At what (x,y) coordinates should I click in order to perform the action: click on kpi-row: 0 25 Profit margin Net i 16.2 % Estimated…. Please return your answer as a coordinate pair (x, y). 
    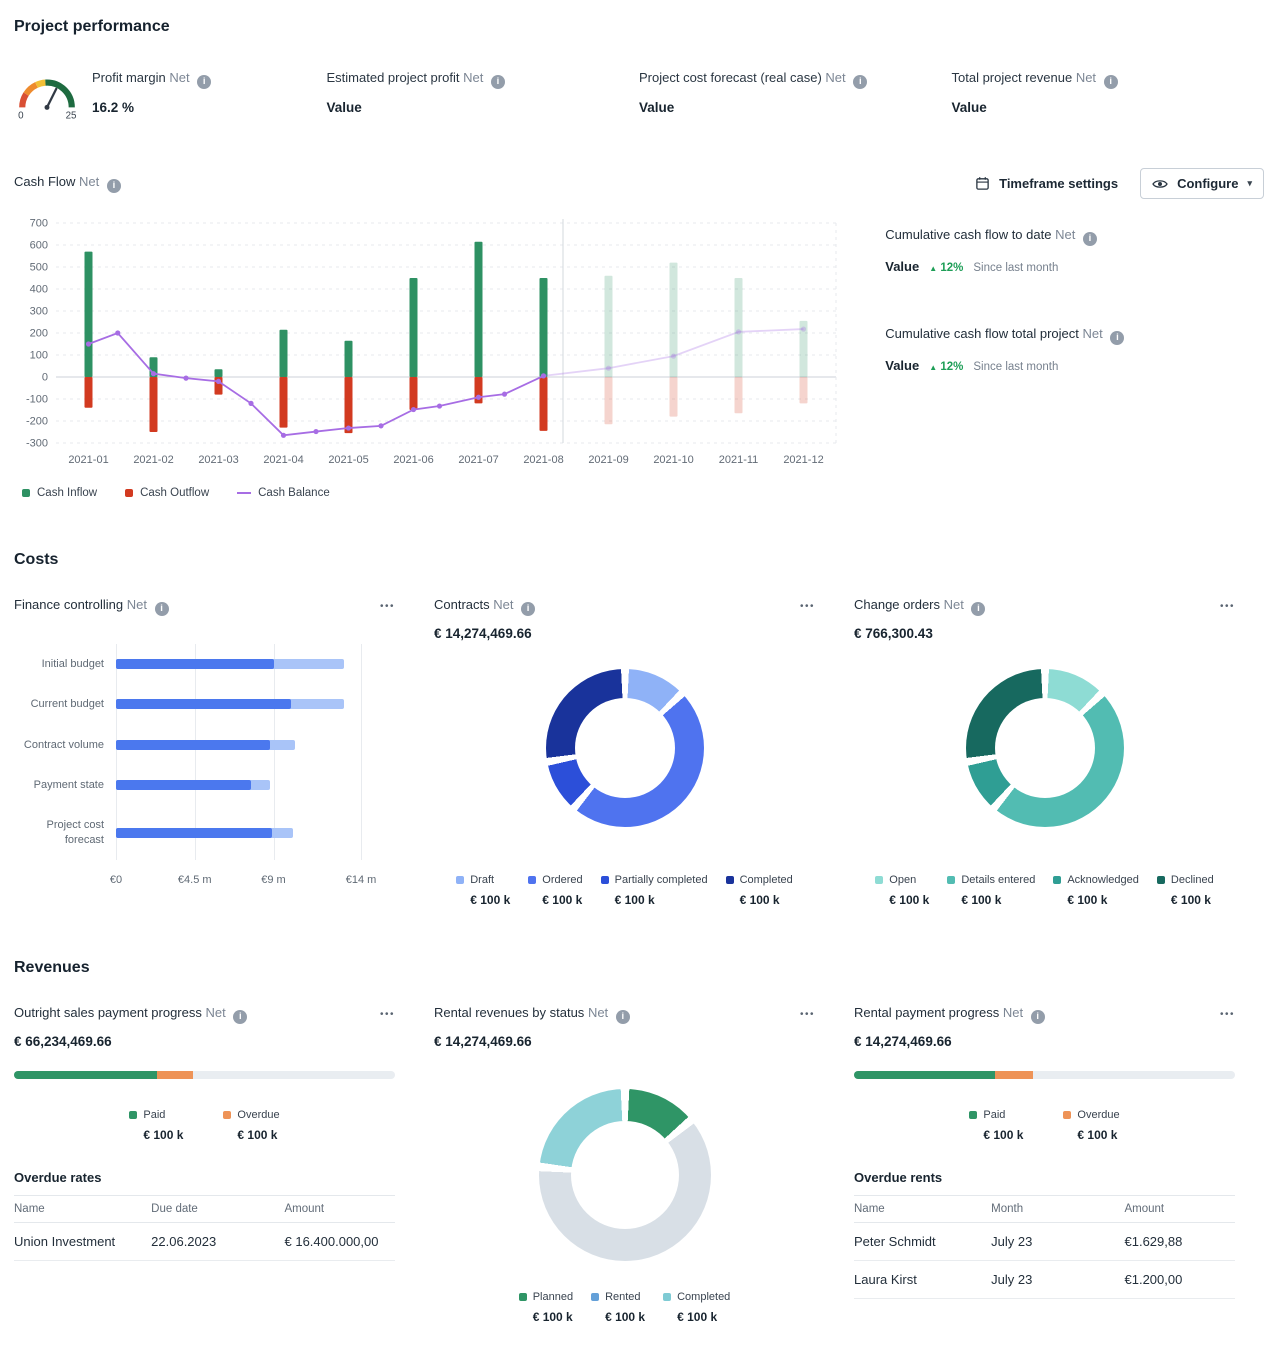
    Looking at the image, I should click on (639, 95).